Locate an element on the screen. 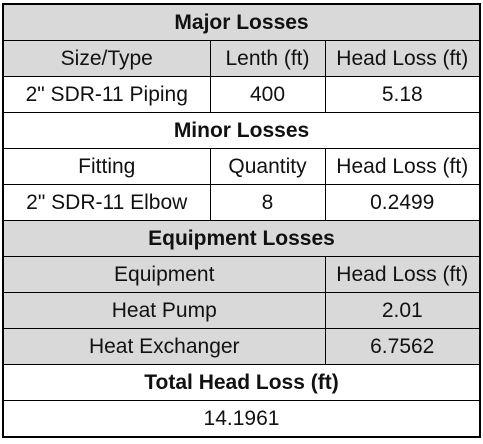 The height and width of the screenshot is (444, 483). minor-losses-fitting-cell: 2" SDR-11 Elbow is located at coordinates (106, 202).